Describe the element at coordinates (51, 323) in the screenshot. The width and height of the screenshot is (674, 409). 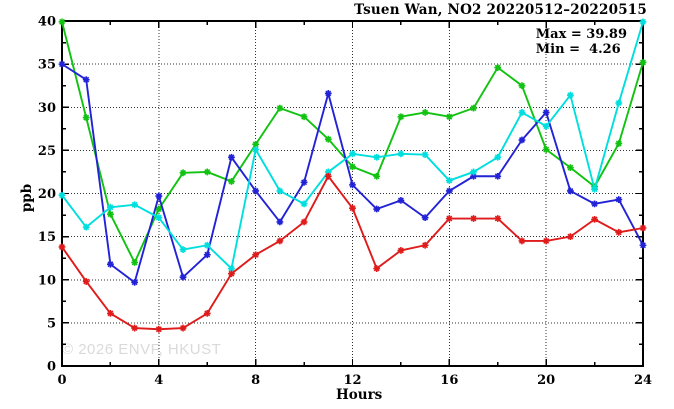
I see `y-tick-label: 5` at that location.